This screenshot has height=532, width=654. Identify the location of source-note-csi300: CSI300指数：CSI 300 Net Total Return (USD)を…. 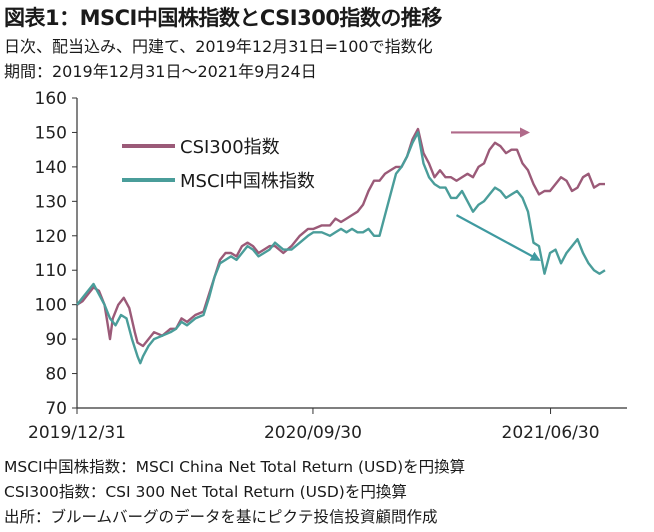
(205, 492).